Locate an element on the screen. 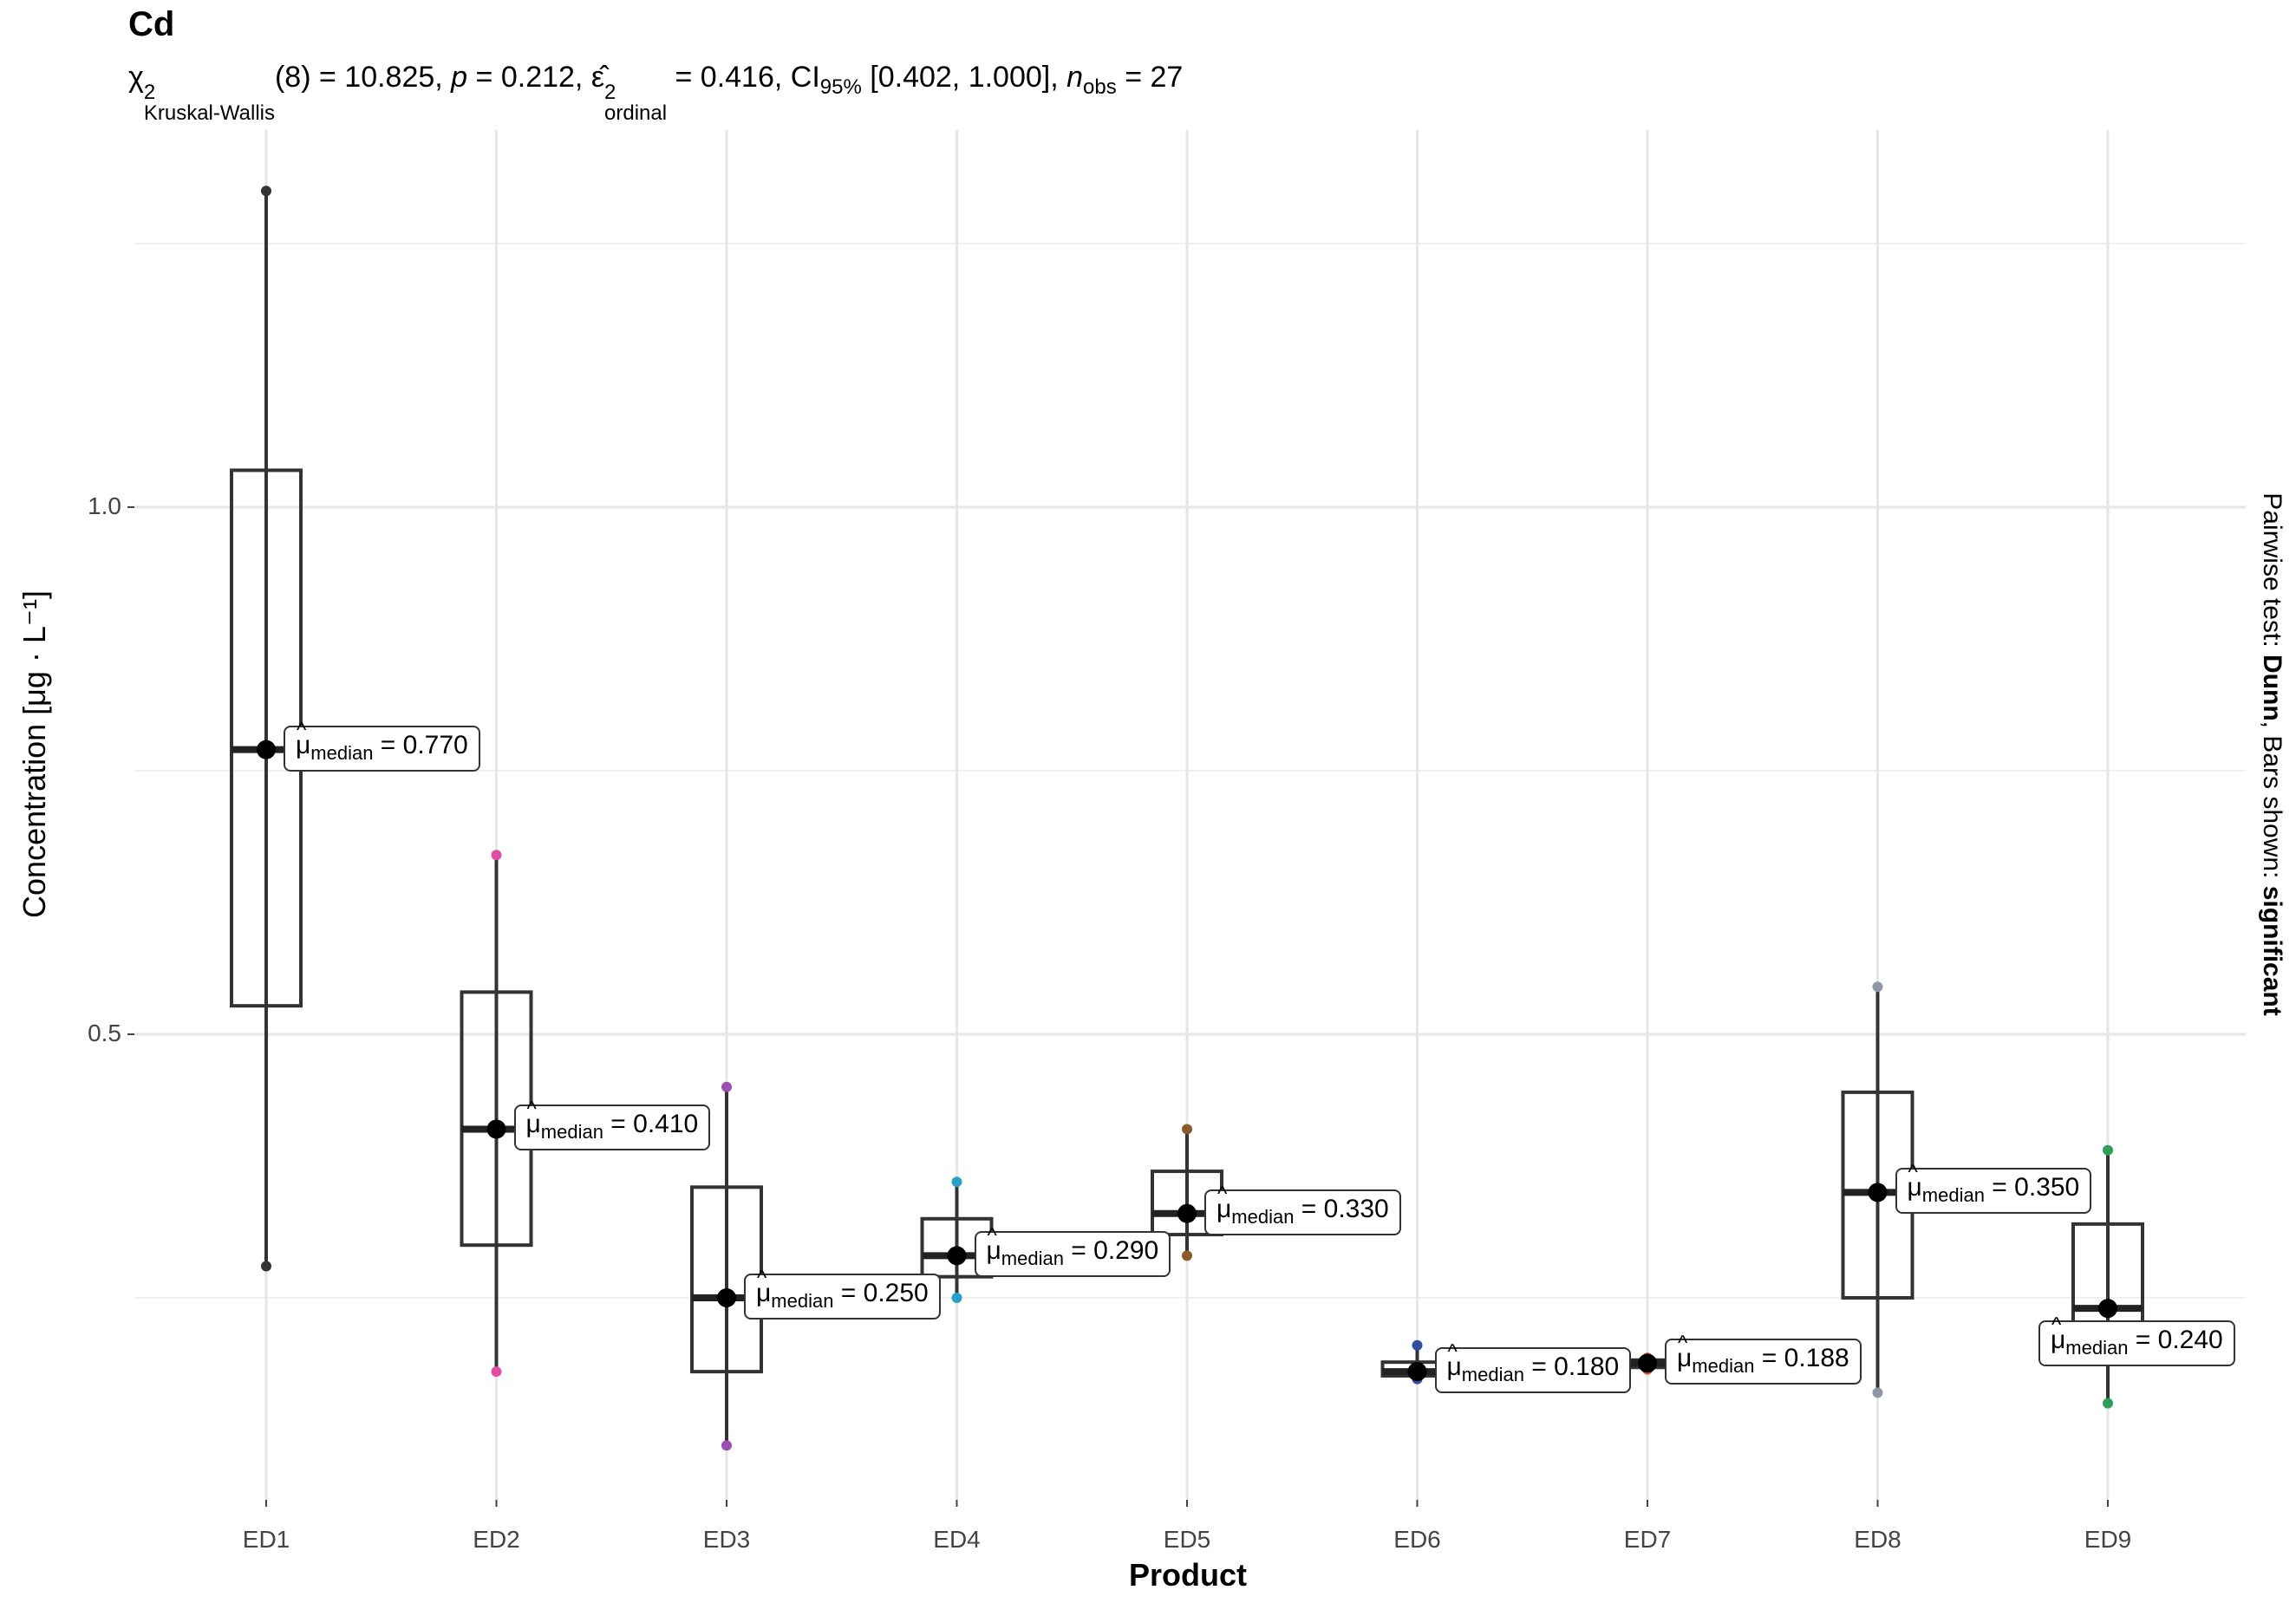  x-tick-label: ED8 is located at coordinates (1877, 1539).